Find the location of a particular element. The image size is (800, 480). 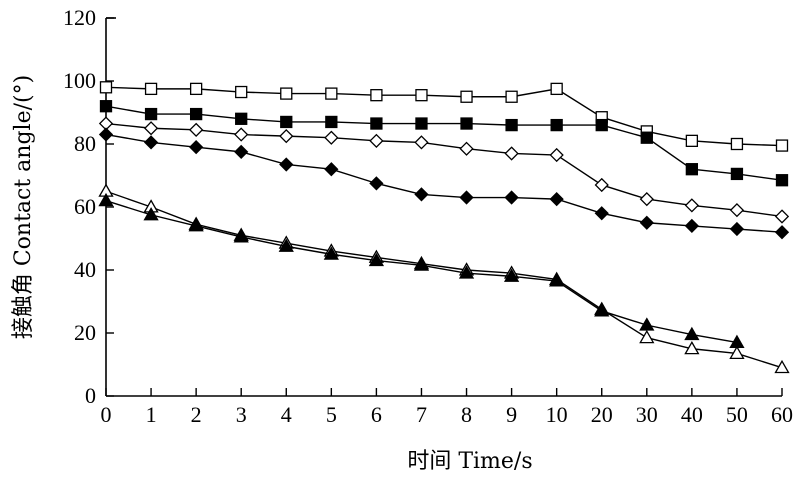

y-tick-label: 20 is located at coordinates (85, 332).